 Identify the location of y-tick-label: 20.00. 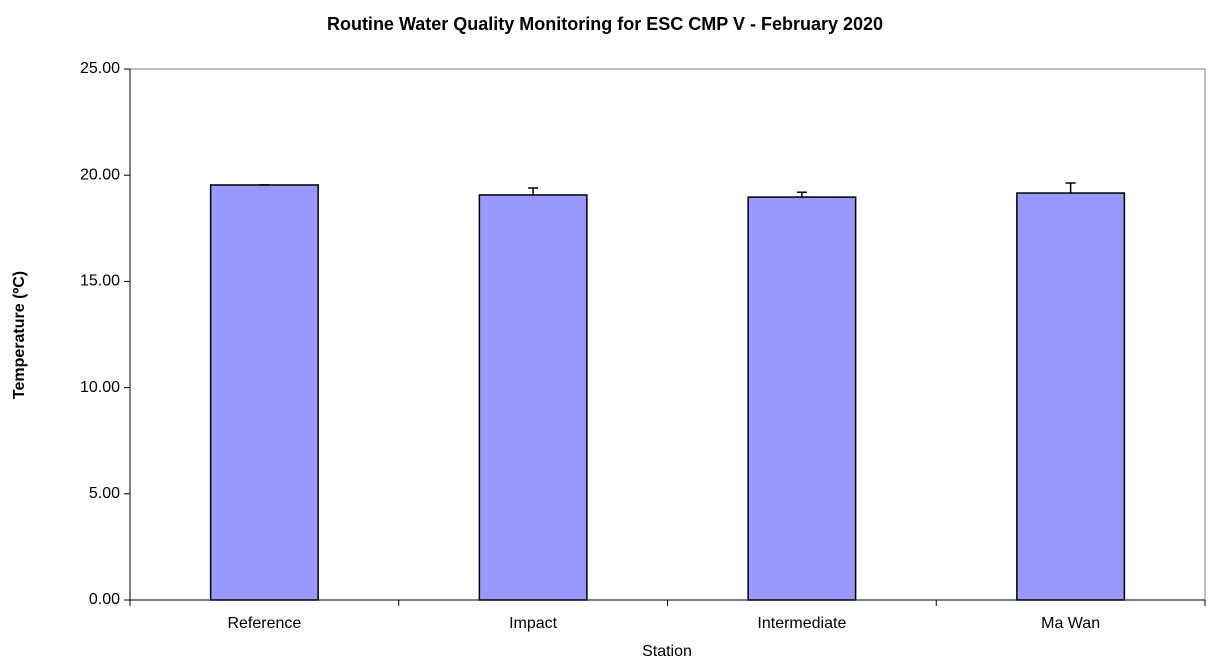
(100, 174).